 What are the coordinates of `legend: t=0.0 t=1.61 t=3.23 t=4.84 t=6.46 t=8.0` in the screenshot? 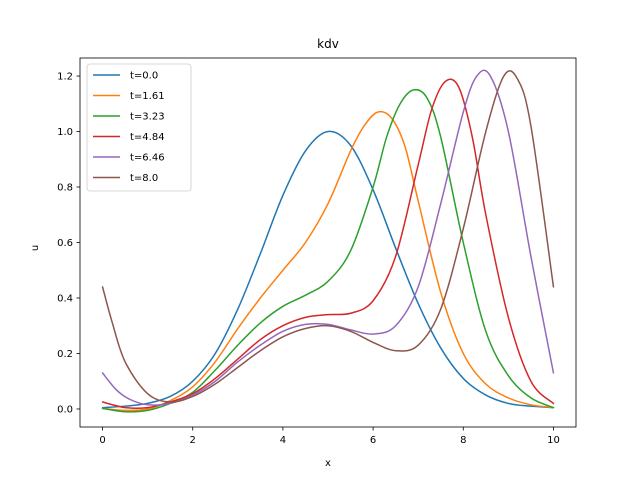 It's located at (139, 127).